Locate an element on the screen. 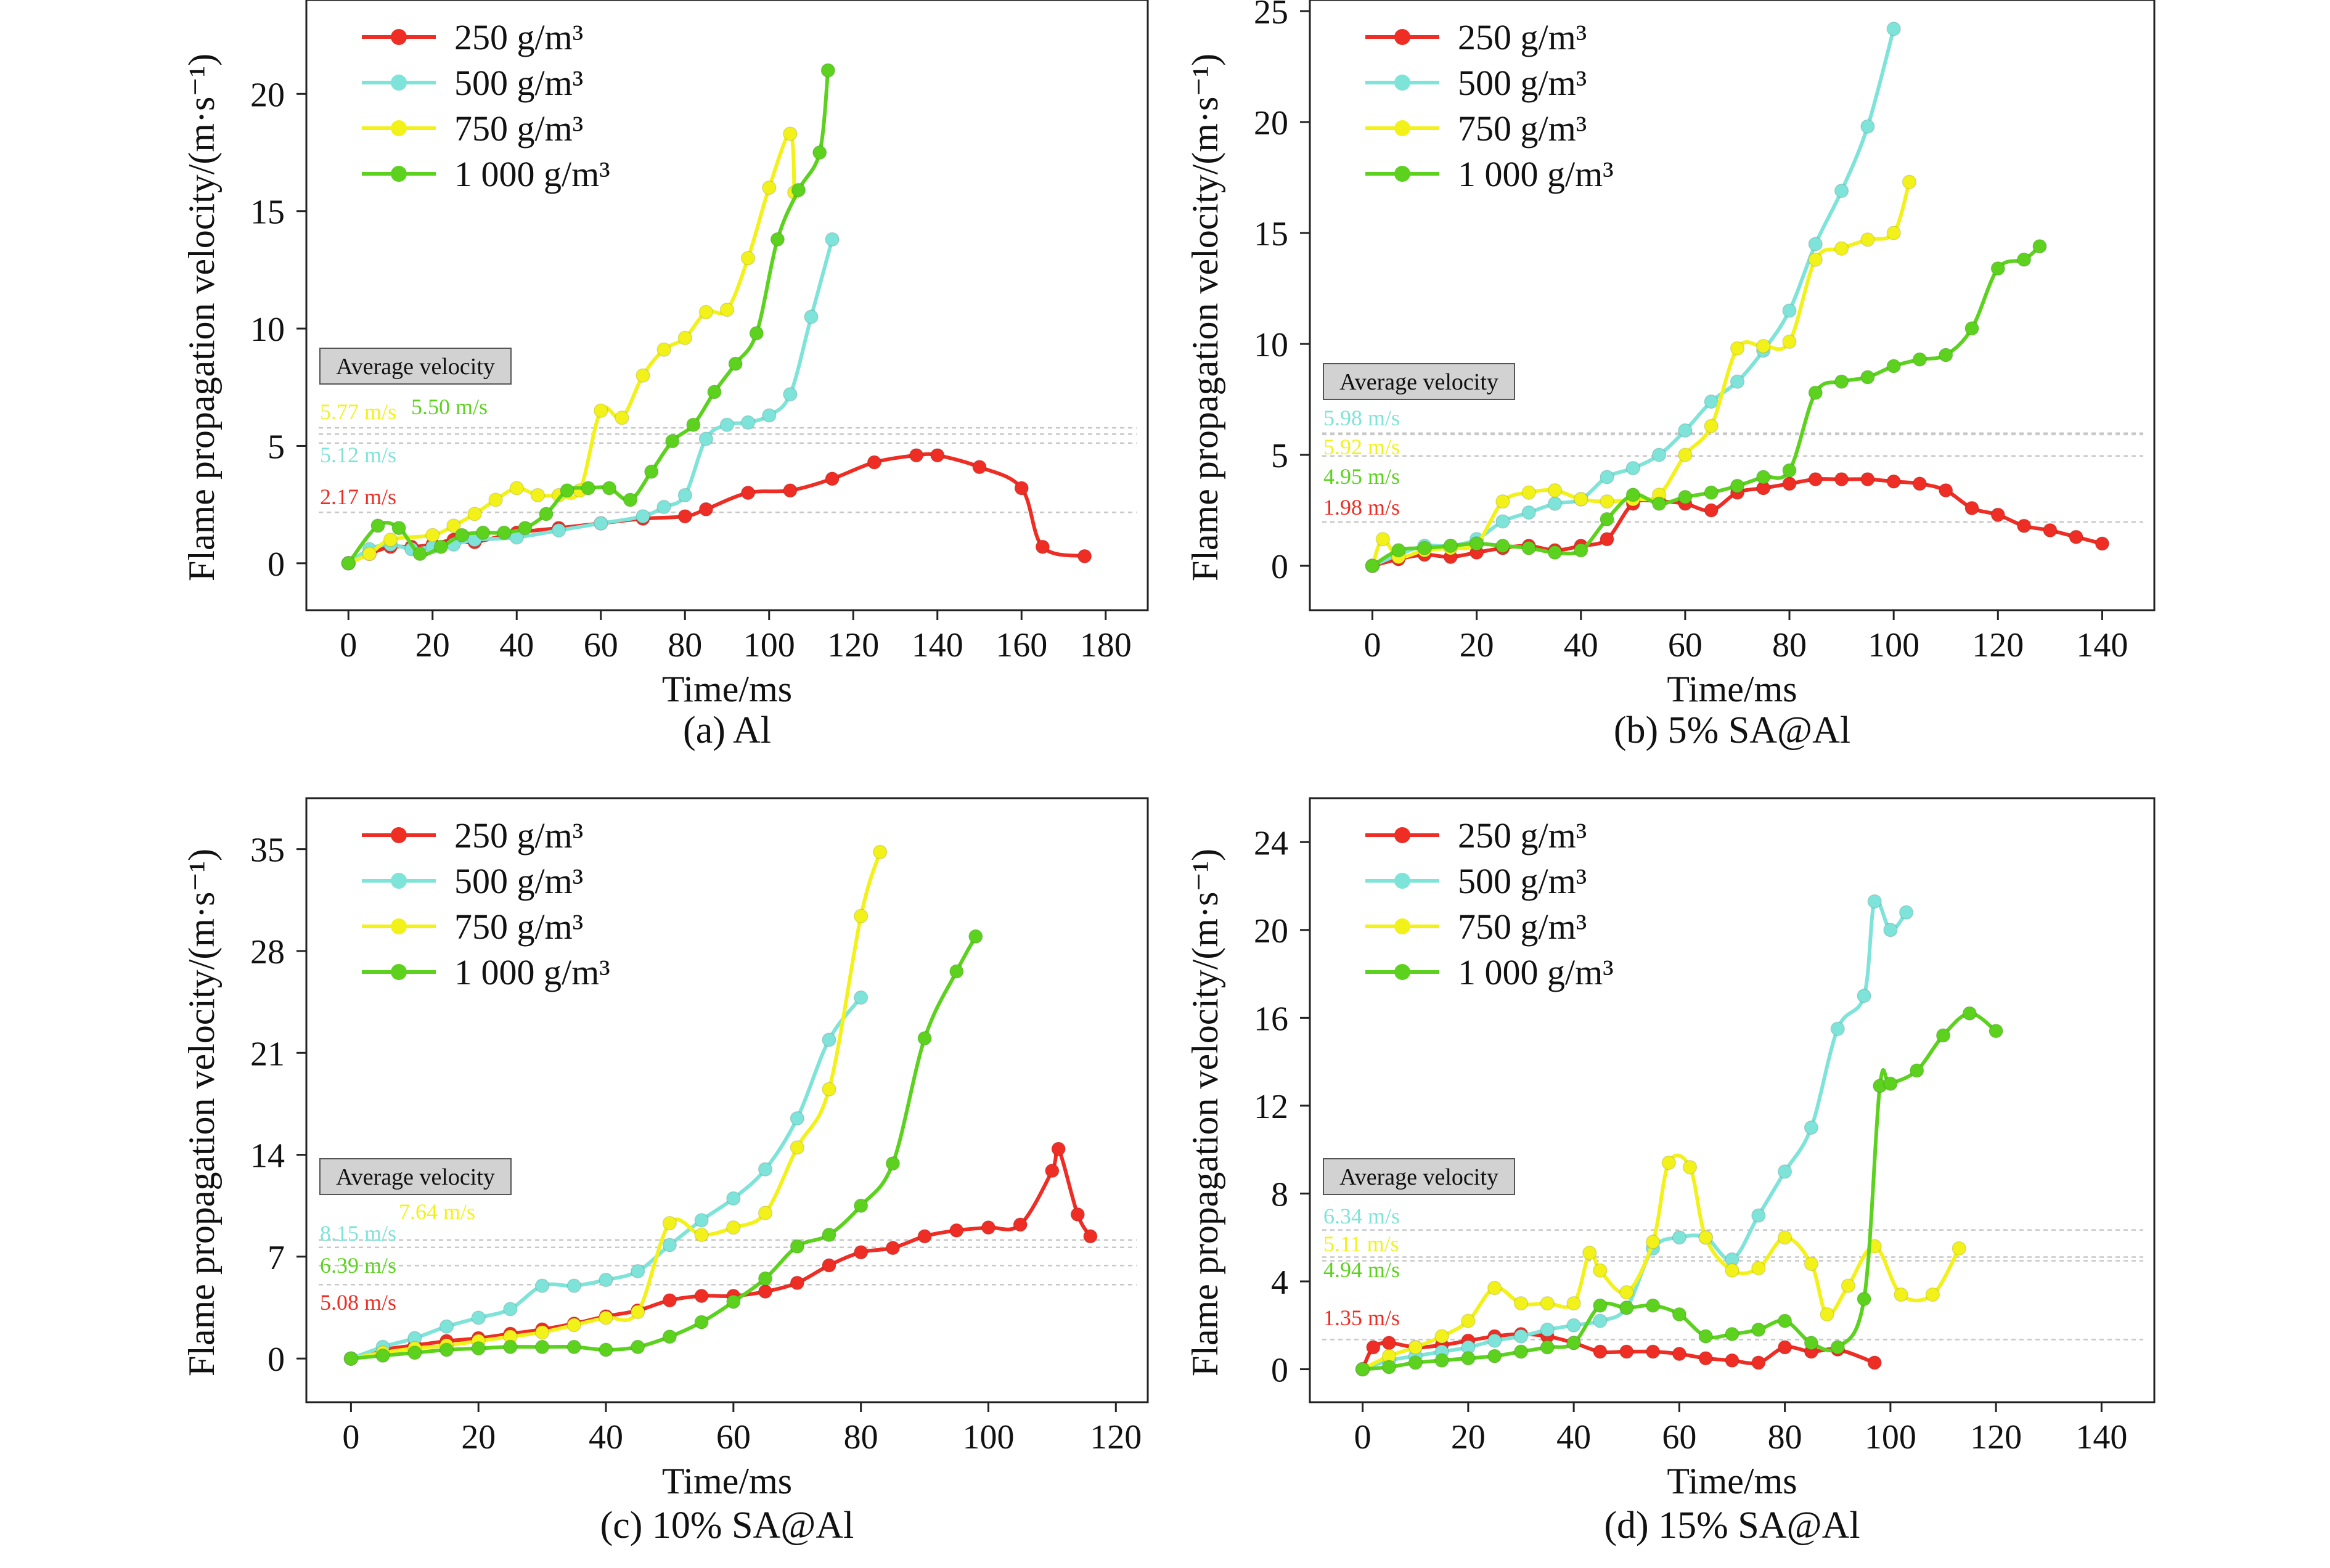  y-tick-label: 14 is located at coordinates (267, 1156).